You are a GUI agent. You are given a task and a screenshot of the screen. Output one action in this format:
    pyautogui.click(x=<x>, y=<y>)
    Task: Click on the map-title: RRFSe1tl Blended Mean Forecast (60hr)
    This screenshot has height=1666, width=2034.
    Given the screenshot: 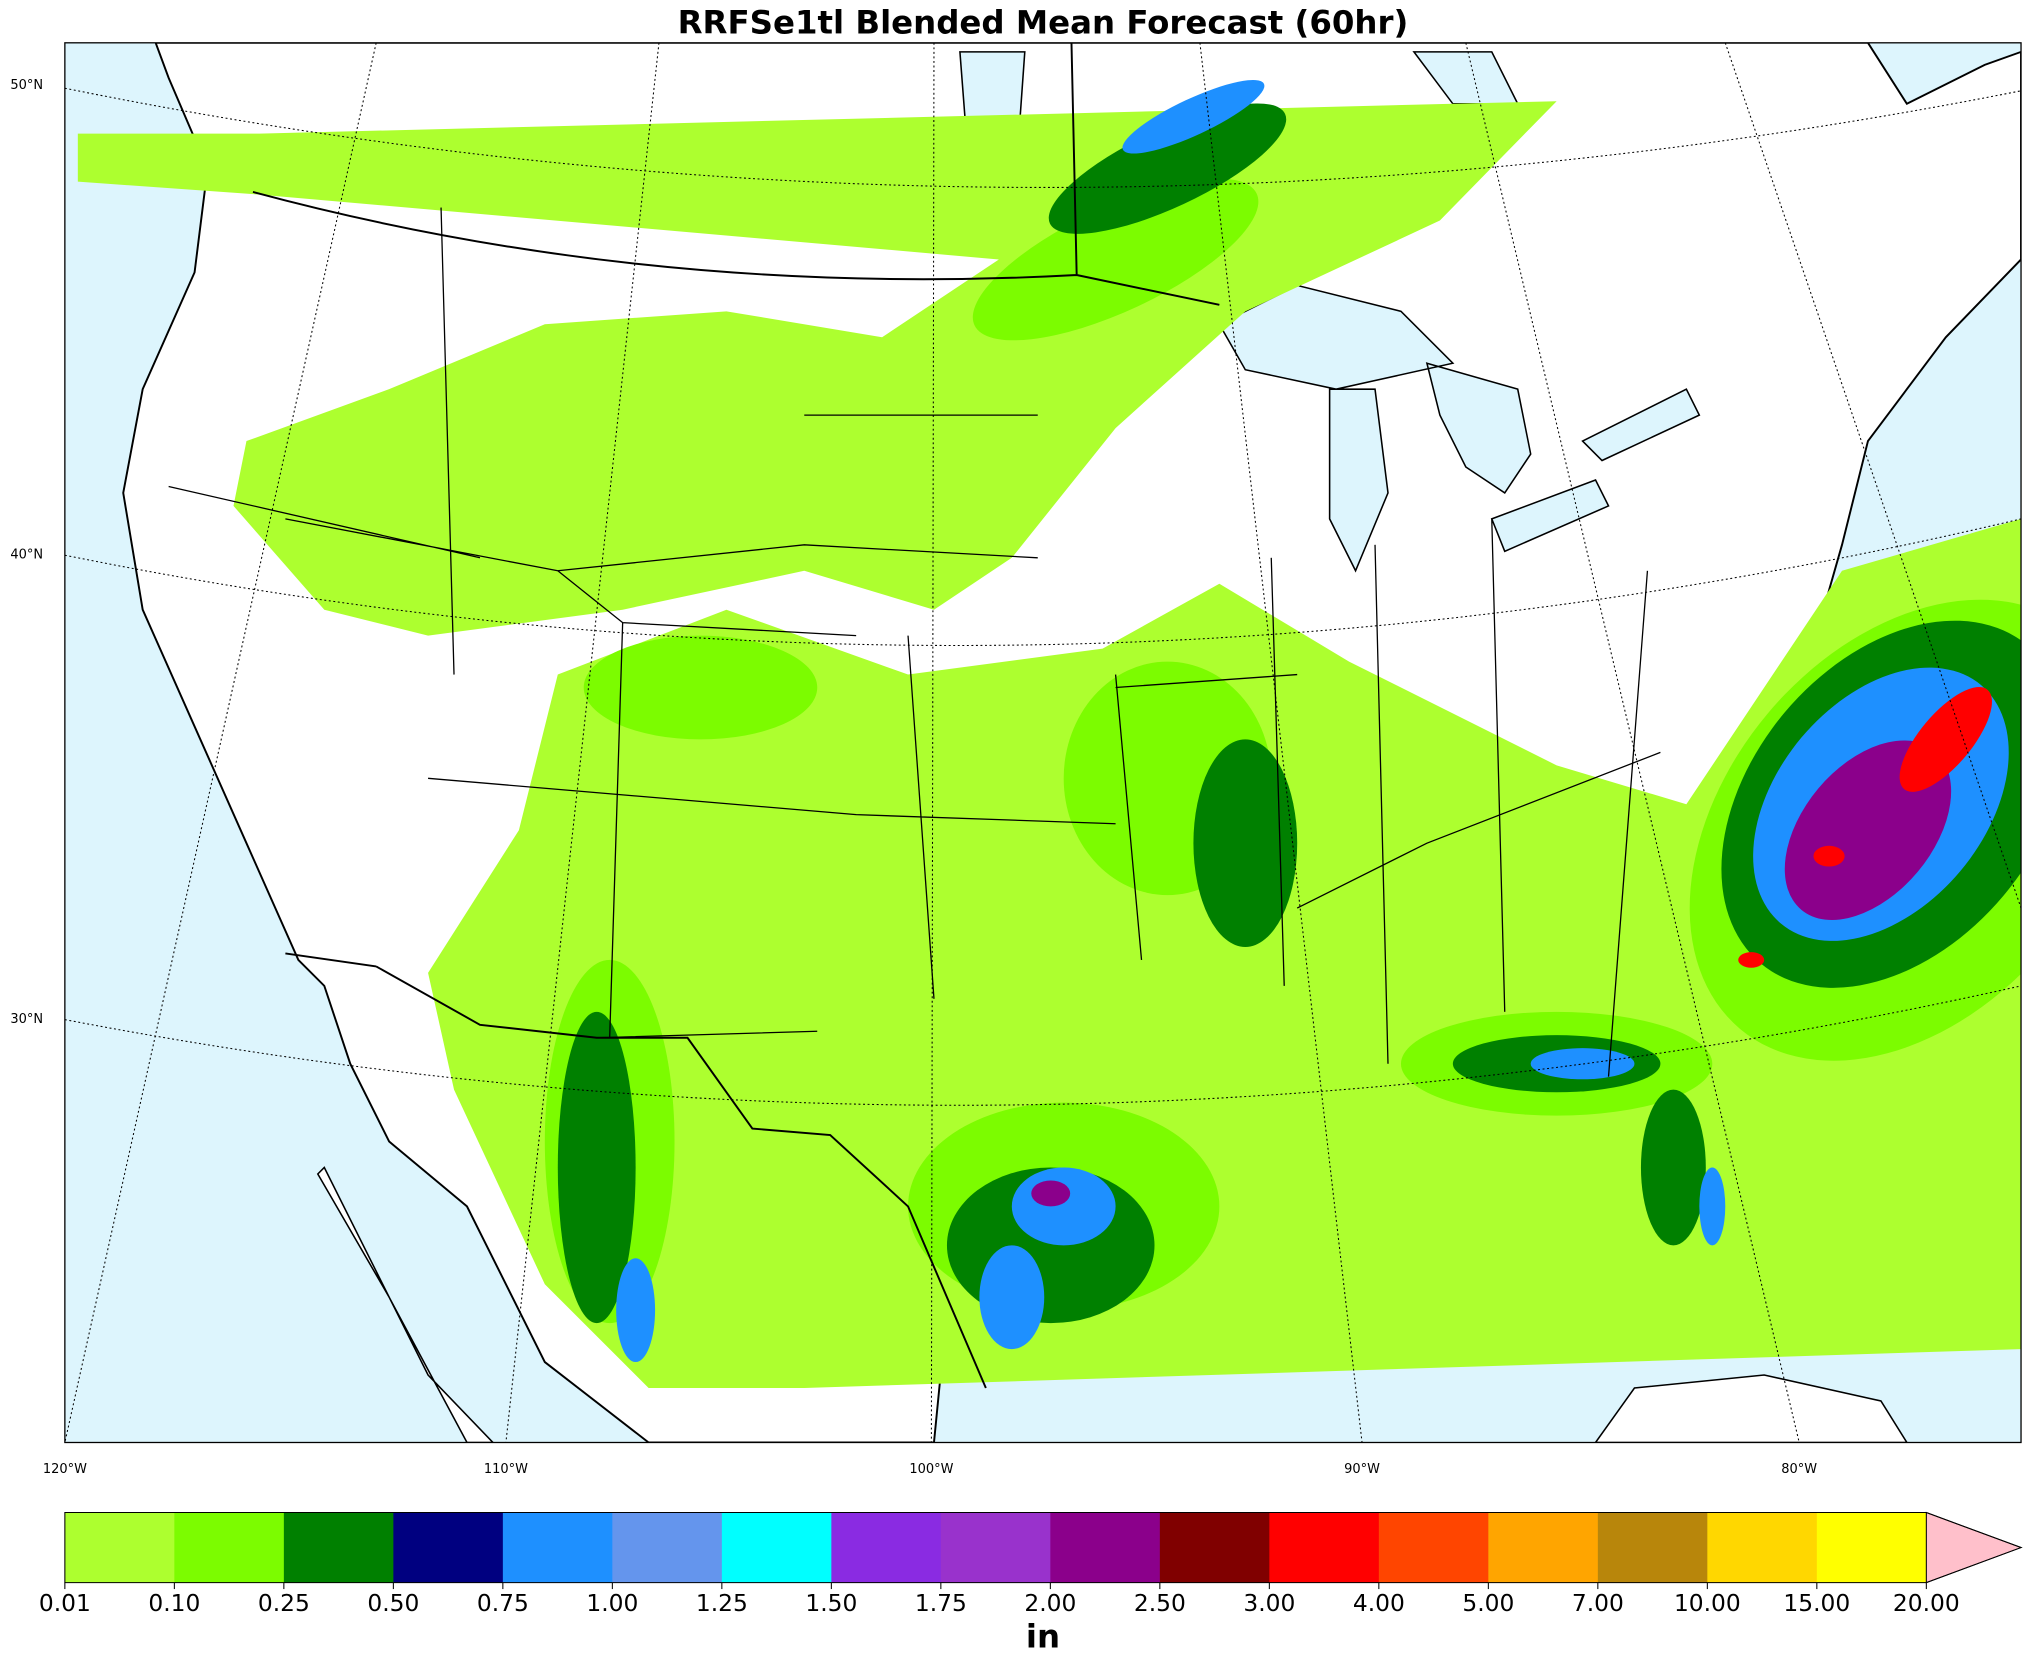 What is the action you would take?
    pyautogui.click(x=1043, y=23)
    